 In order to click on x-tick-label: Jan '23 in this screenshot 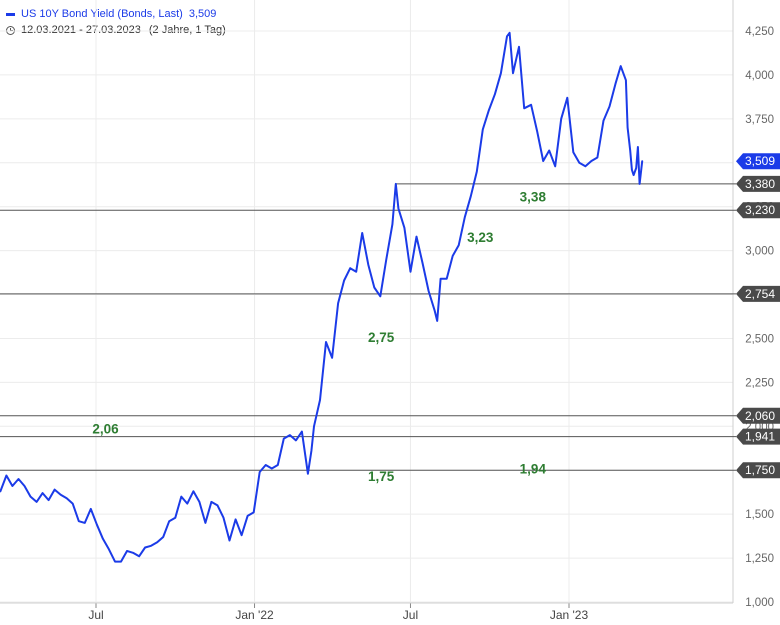, I will do `click(569, 615)`.